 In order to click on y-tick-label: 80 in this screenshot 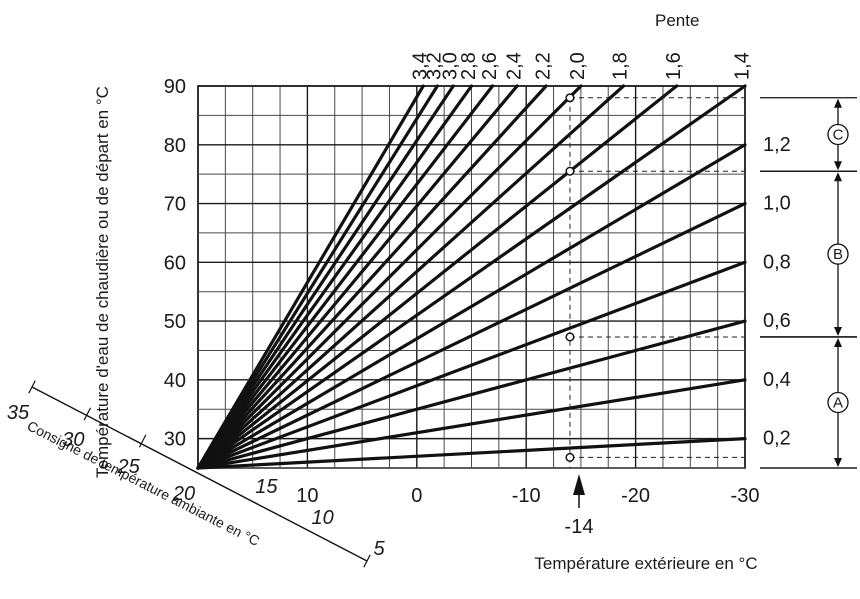, I will do `click(175, 146)`.